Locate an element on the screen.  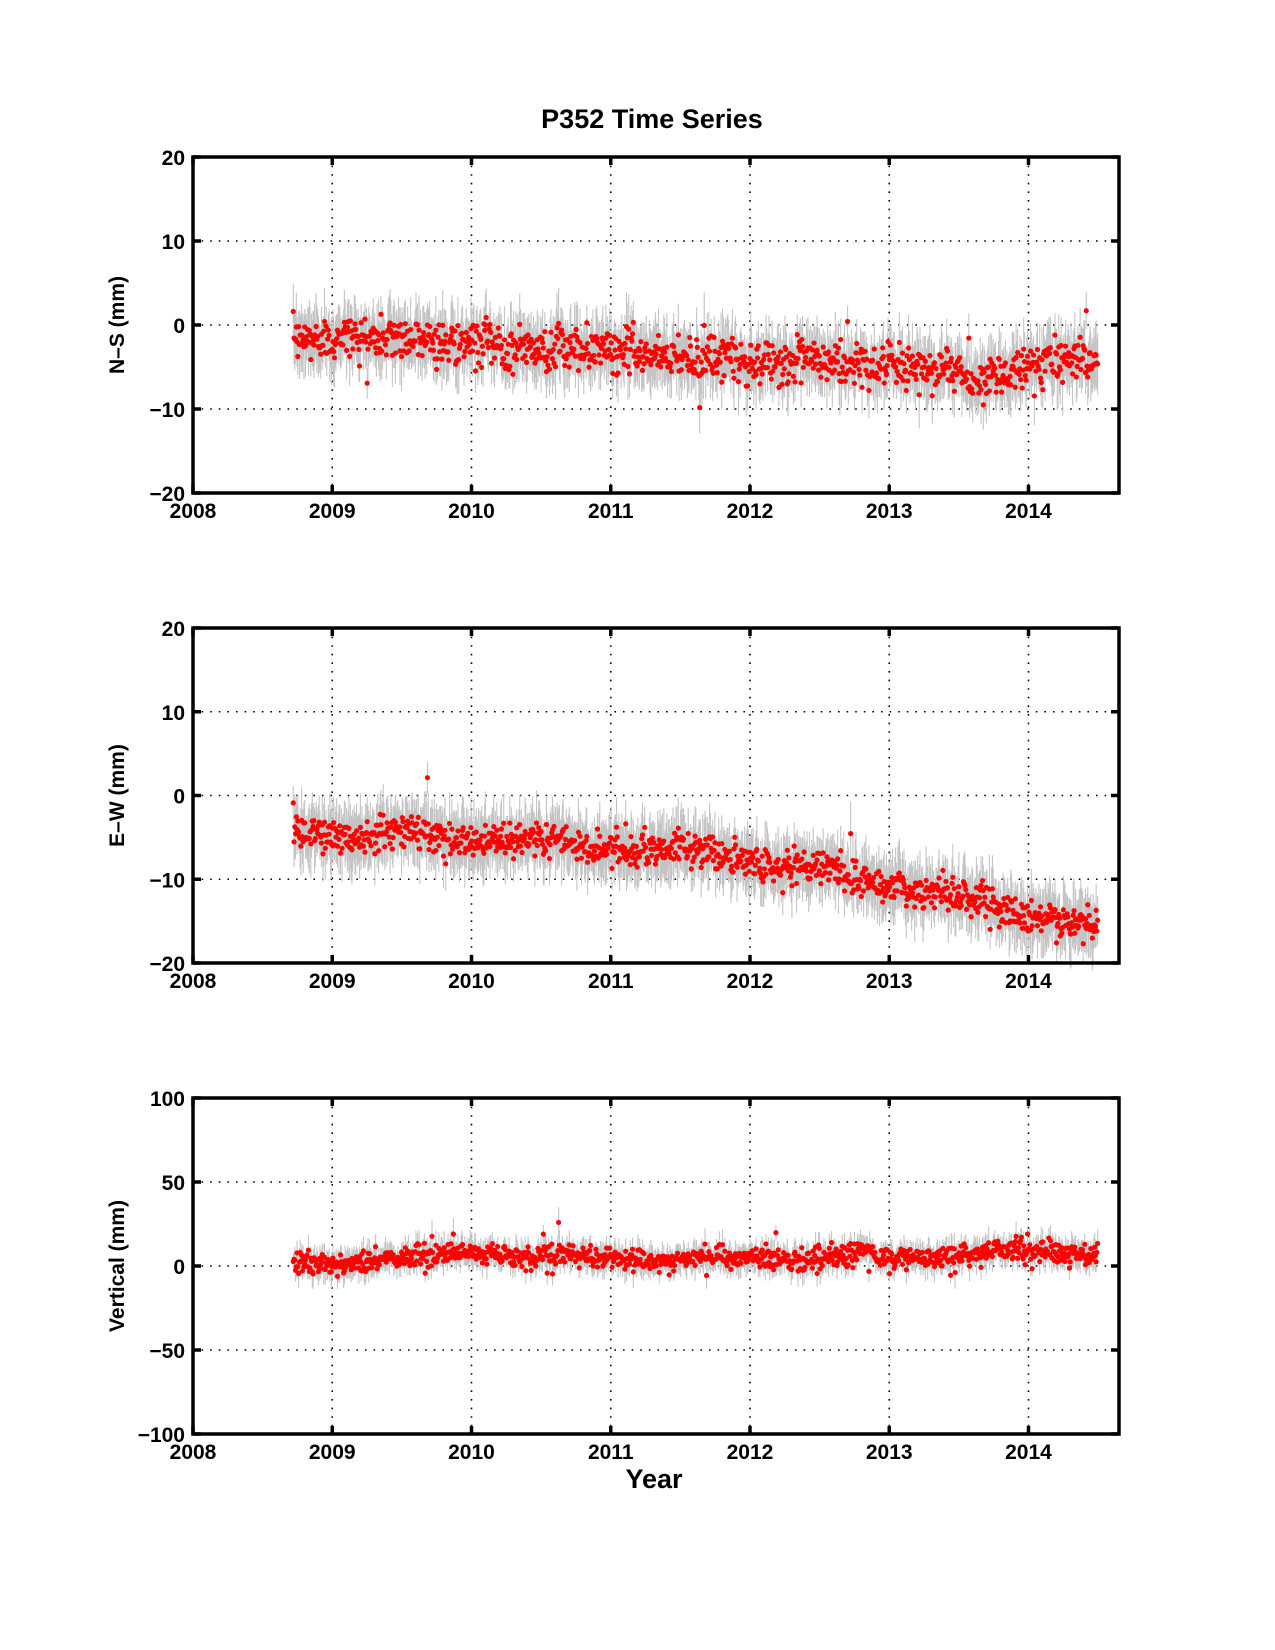
x-tick-label: 2011 is located at coordinates (611, 511).